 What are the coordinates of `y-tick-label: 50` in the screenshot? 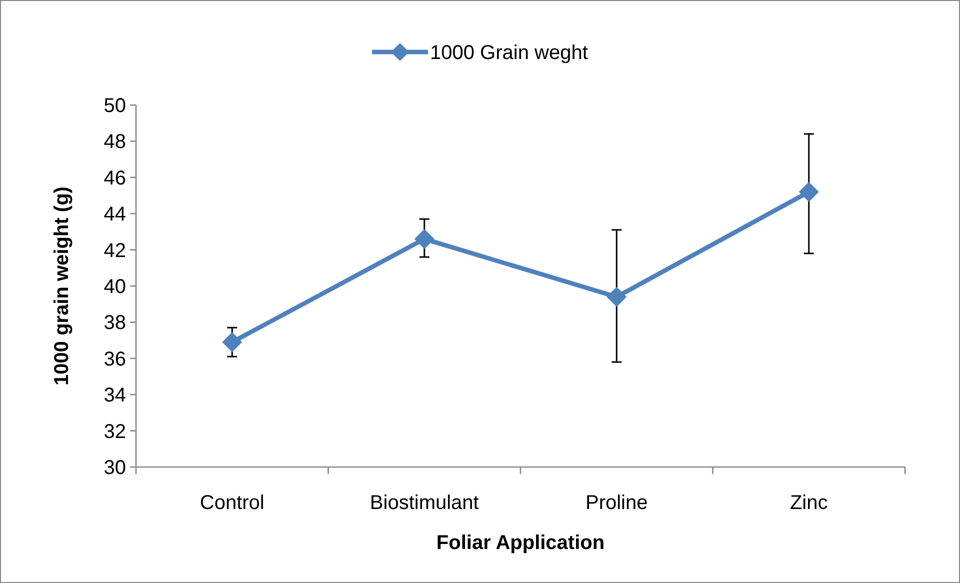 It's located at (115, 106).